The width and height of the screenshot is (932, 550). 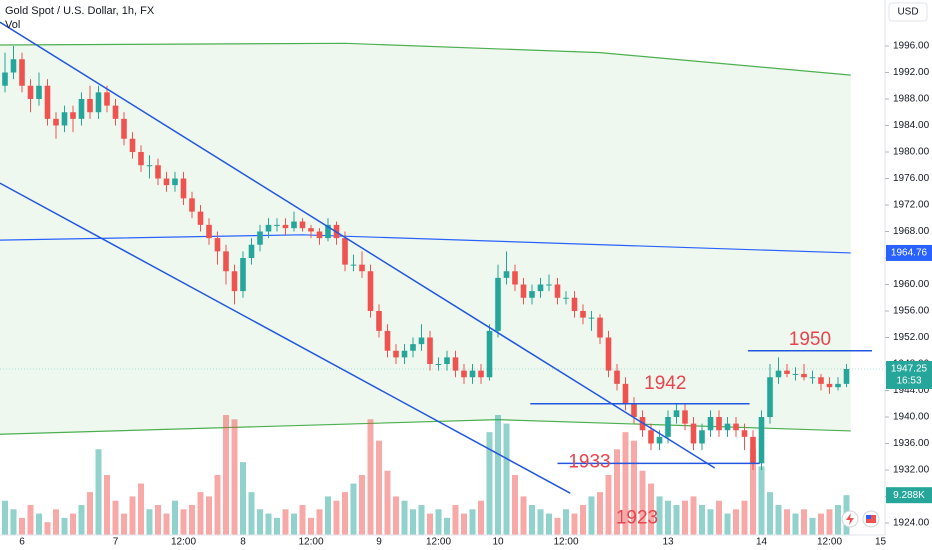 I want to click on y-tick-label: 1984.00, so click(x=911, y=125).